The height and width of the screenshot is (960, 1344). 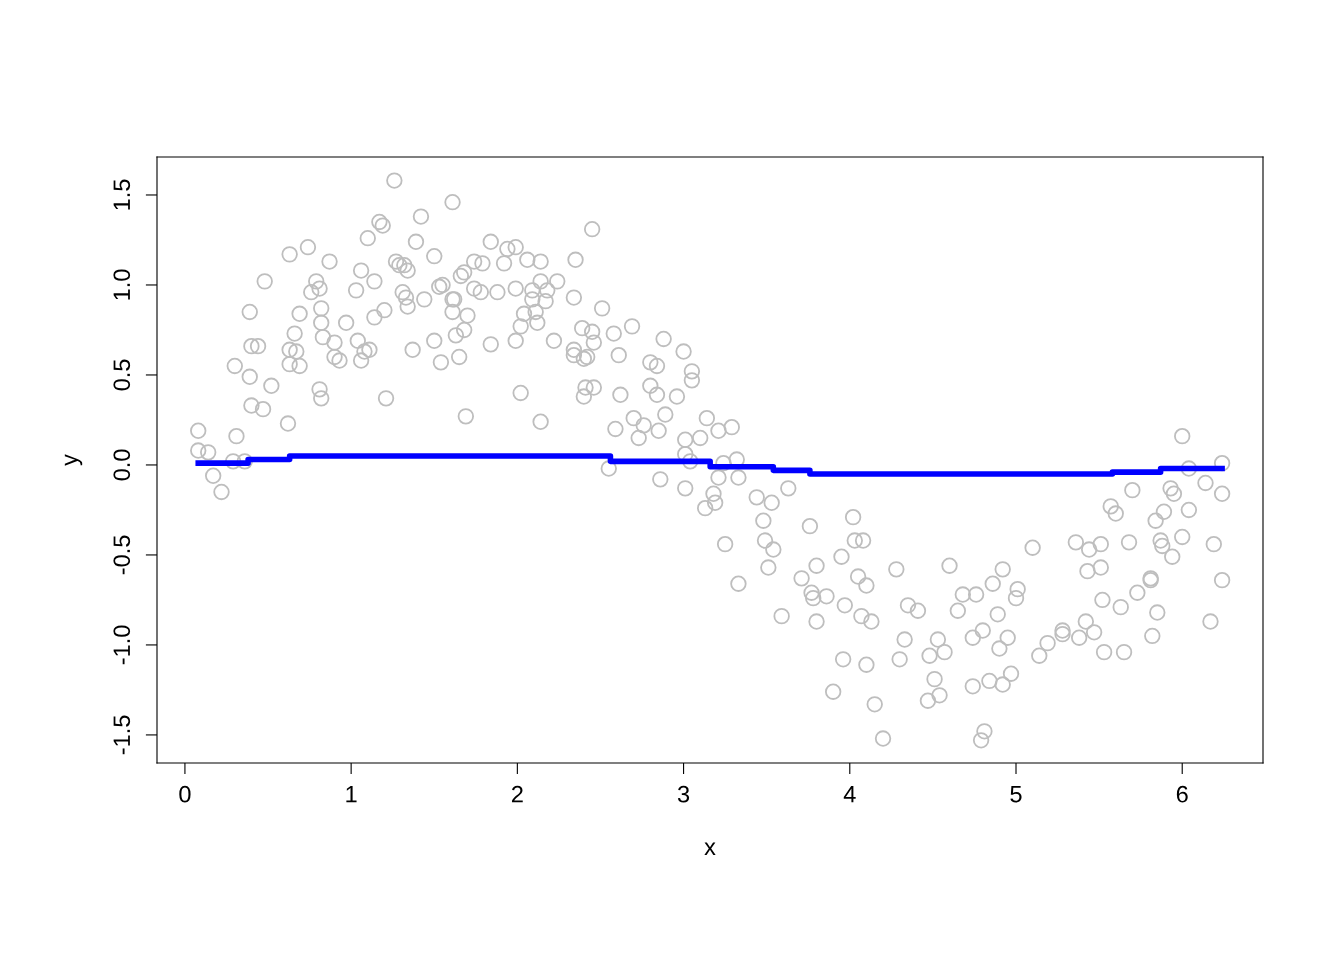 What do you see at coordinates (122, 735) in the screenshot?
I see `y-tick-label: -1.5` at bounding box center [122, 735].